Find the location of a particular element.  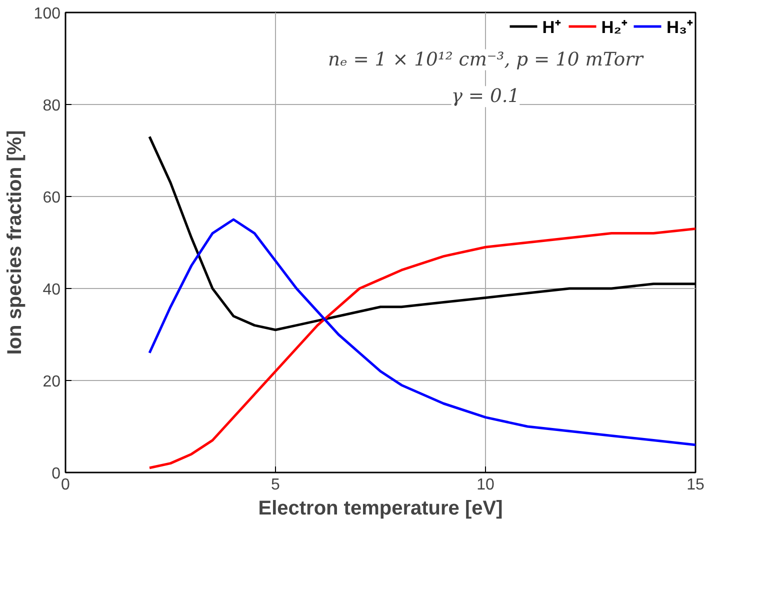

y-tick-label: 20 is located at coordinates (51, 382).